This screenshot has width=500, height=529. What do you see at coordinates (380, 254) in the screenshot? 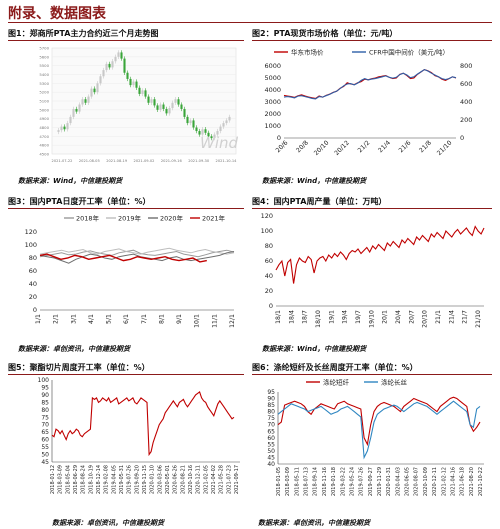
I see `chart4-series-line` at bounding box center [380, 254].